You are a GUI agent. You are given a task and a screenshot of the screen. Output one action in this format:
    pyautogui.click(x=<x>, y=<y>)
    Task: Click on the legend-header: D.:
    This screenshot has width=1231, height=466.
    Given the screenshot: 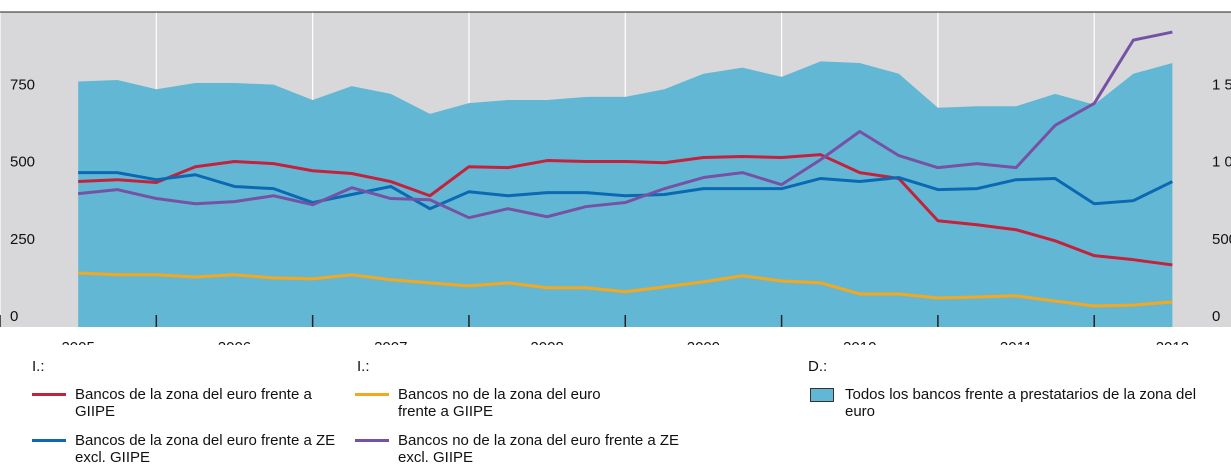 What is the action you would take?
    pyautogui.click(x=818, y=366)
    